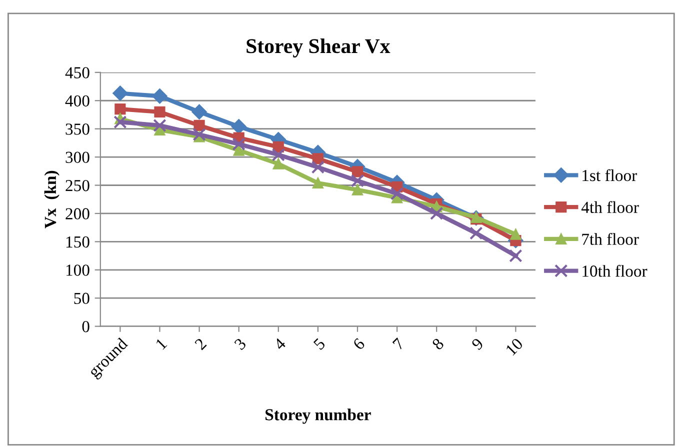 The image size is (683, 447). What do you see at coordinates (78, 186) in the screenshot?
I see `y-tick-label: 250` at bounding box center [78, 186].